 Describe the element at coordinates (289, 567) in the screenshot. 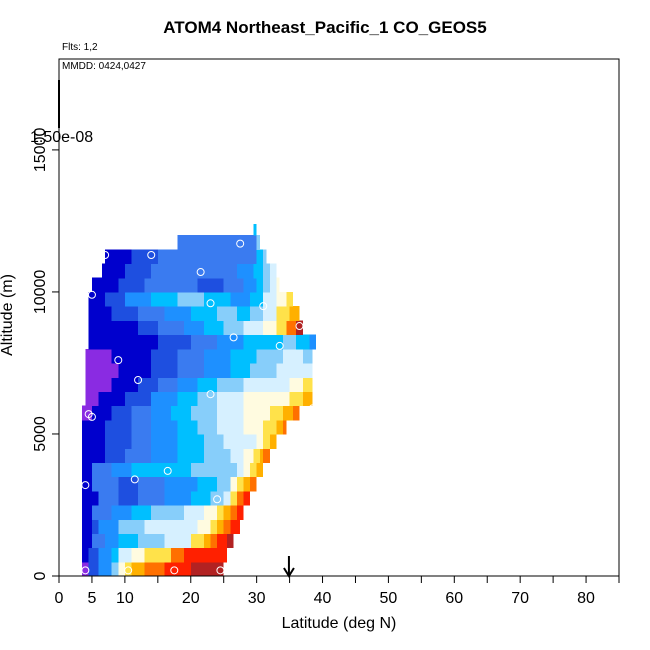

I see `latitude-marker-arrow` at that location.